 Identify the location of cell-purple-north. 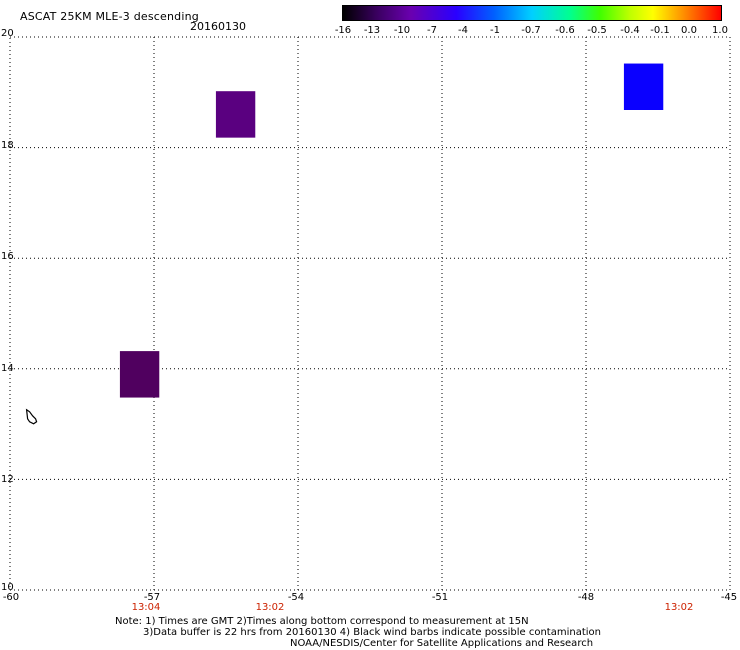
(235, 114).